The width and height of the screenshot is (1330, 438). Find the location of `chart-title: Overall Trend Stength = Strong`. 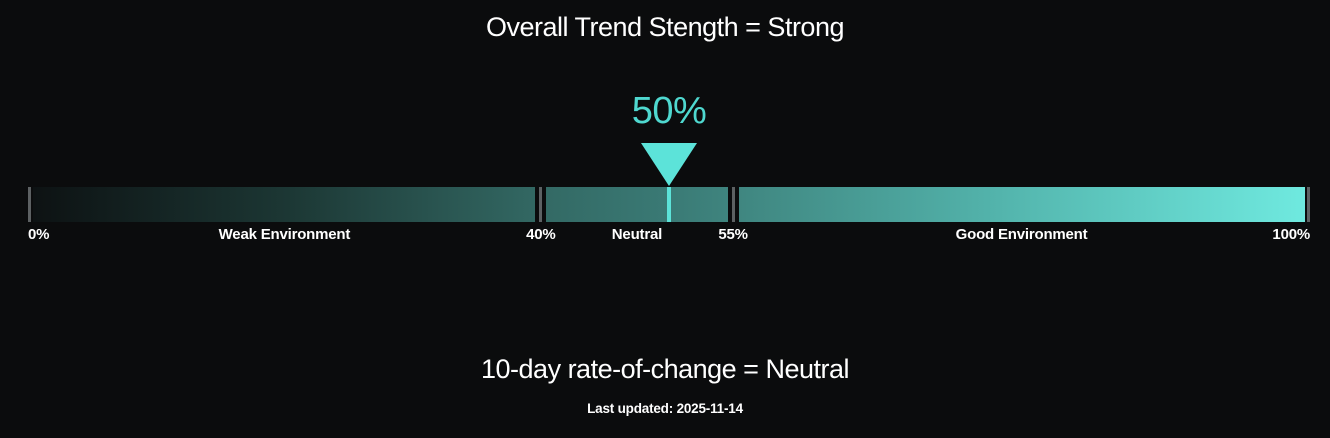

chart-title: Overall Trend Stength = Strong is located at coordinates (665, 27).